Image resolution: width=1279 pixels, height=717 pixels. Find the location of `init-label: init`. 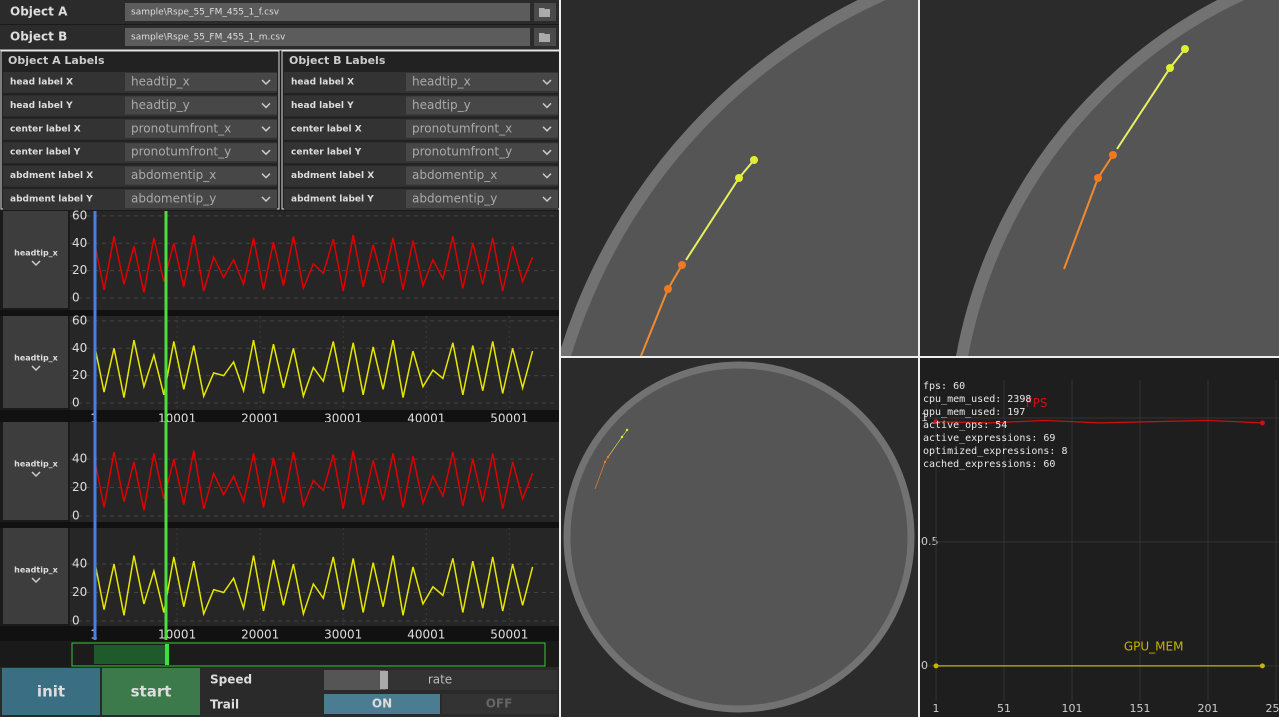

init-label: init is located at coordinates (51, 692).